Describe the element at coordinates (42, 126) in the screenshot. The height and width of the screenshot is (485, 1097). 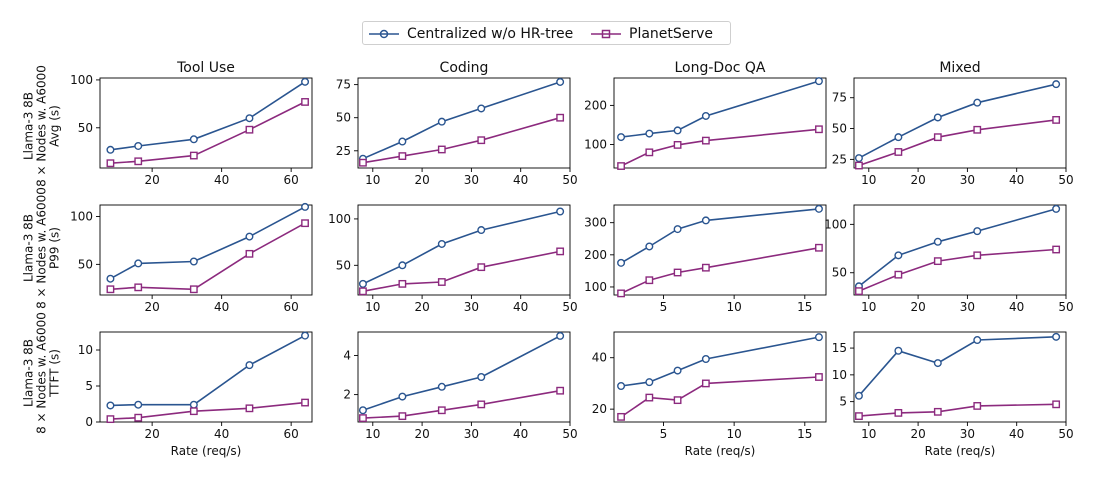
I see `row-label-avg: Llama-3 8B 8 × Nodes w. A6000 Avg (s)` at that location.